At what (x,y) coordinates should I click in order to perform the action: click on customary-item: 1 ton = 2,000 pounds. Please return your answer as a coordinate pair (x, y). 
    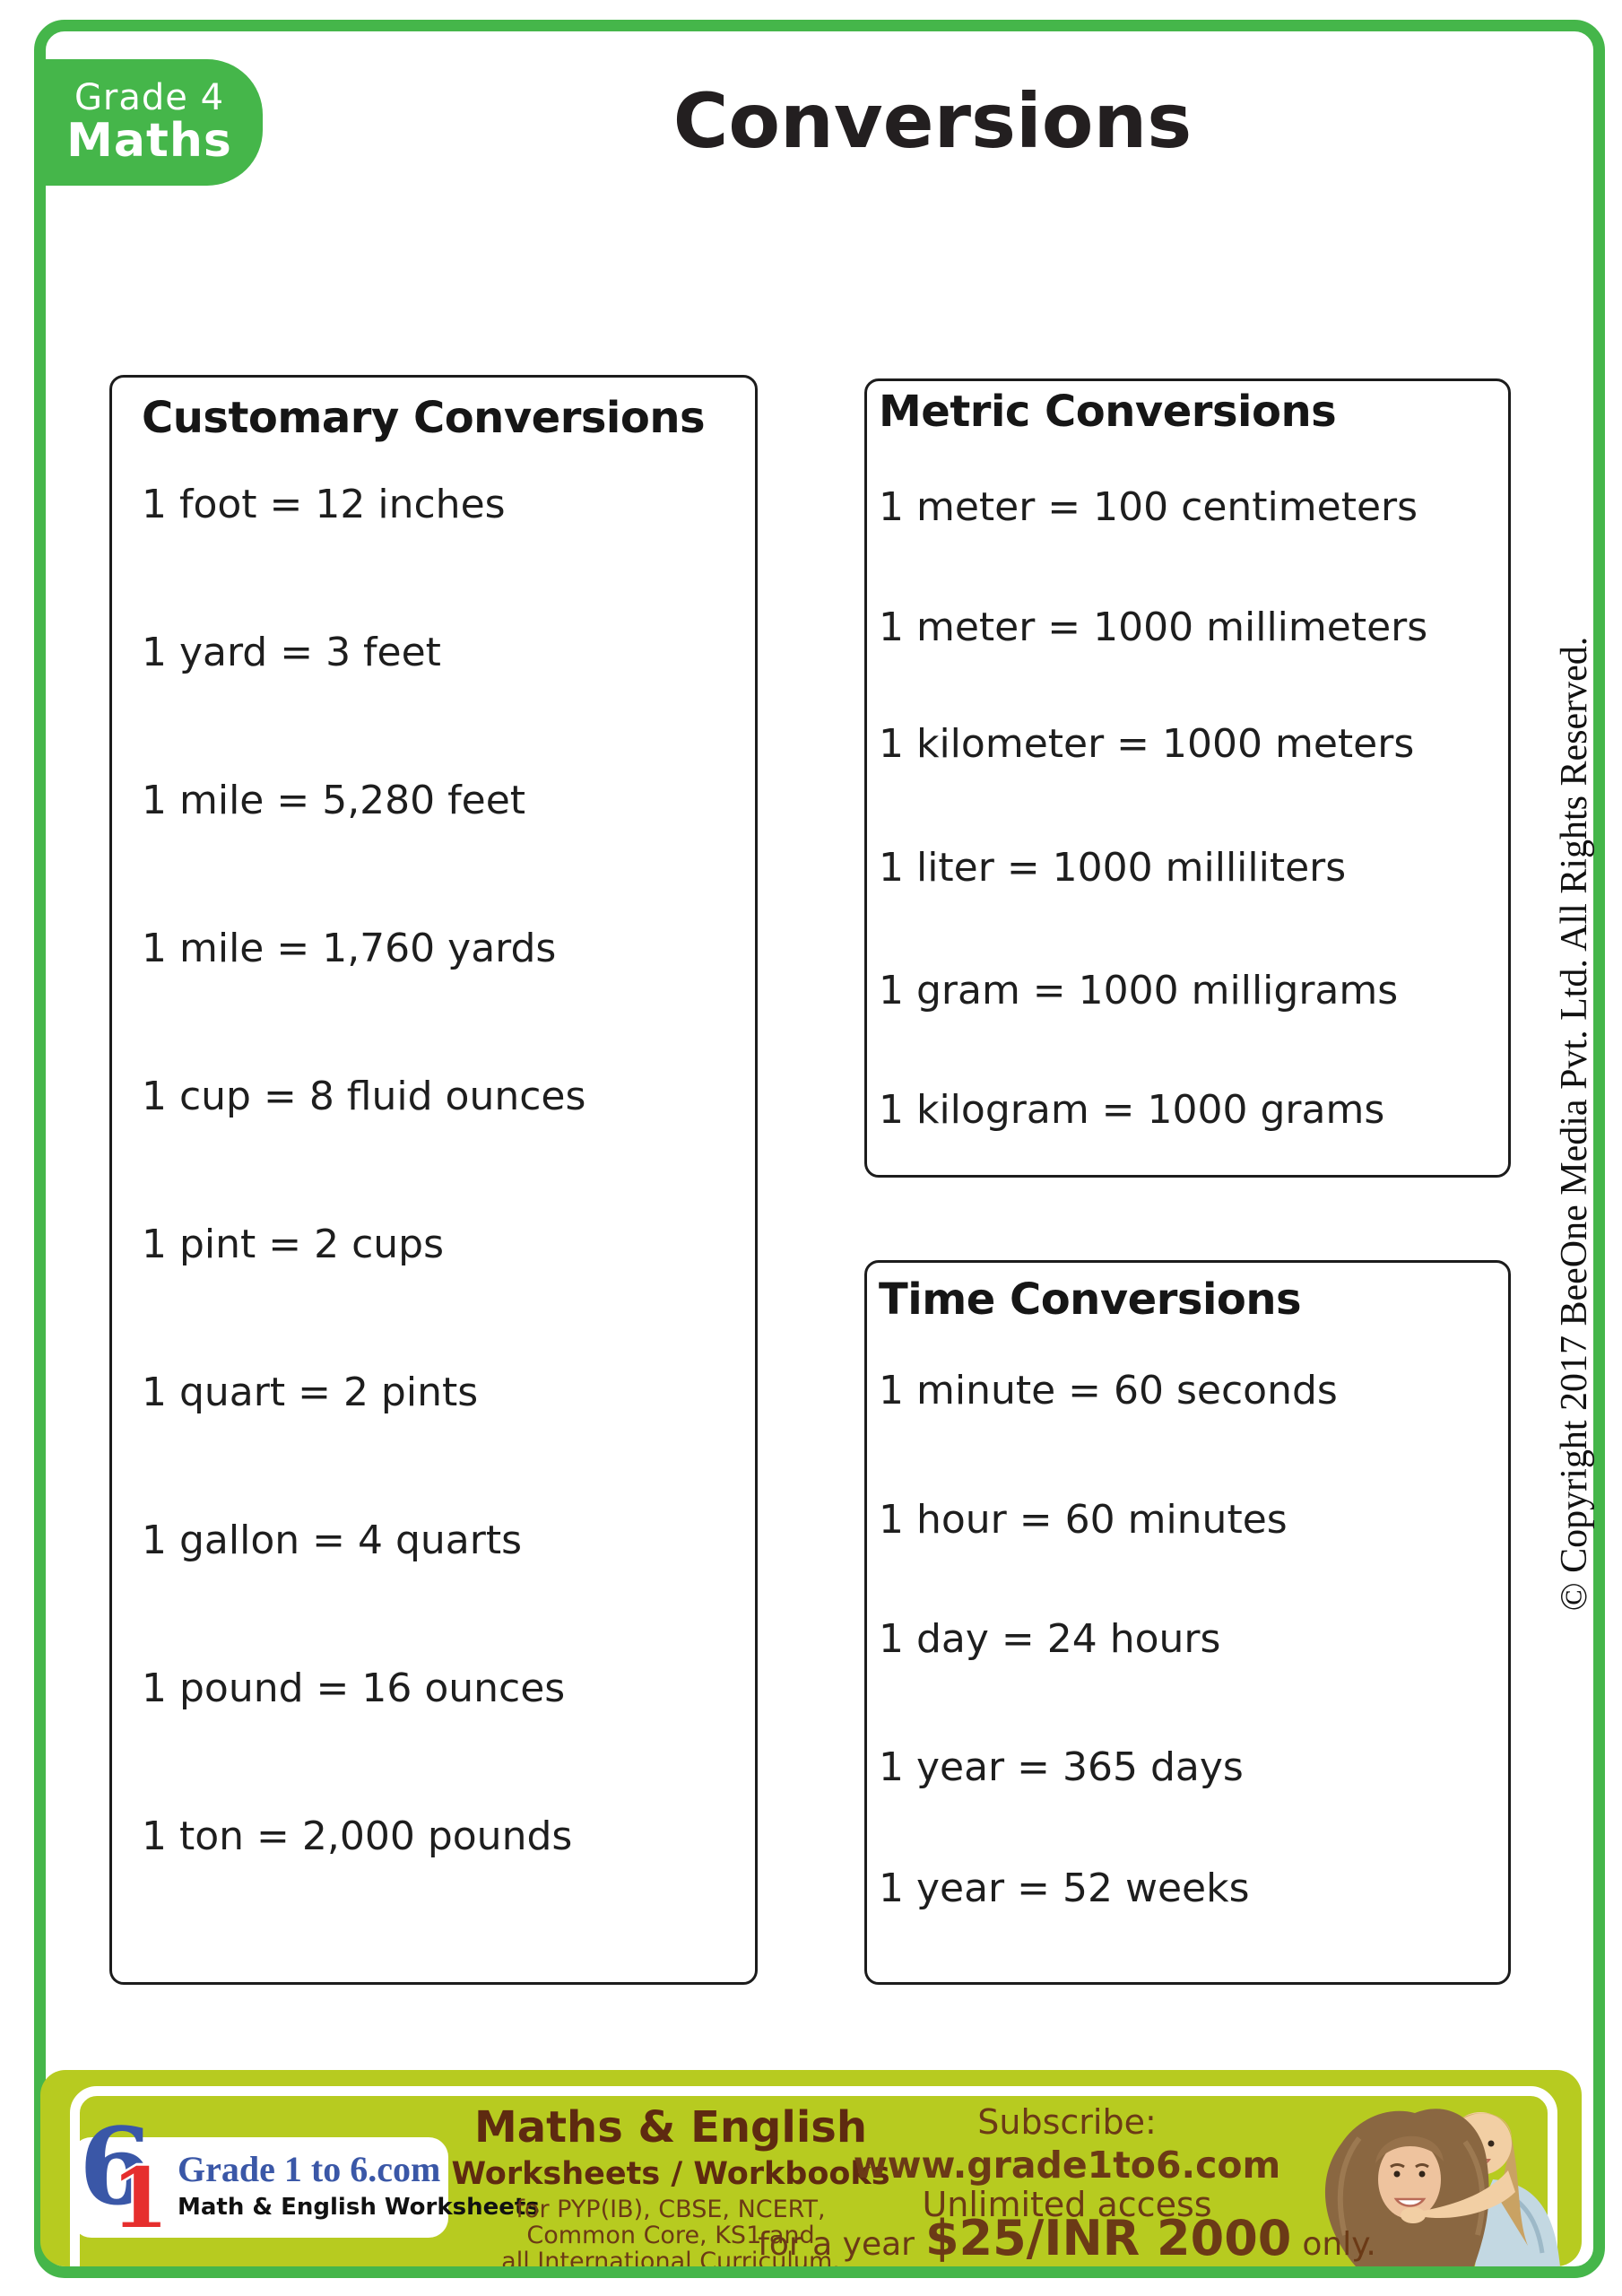
    Looking at the image, I should click on (357, 1836).